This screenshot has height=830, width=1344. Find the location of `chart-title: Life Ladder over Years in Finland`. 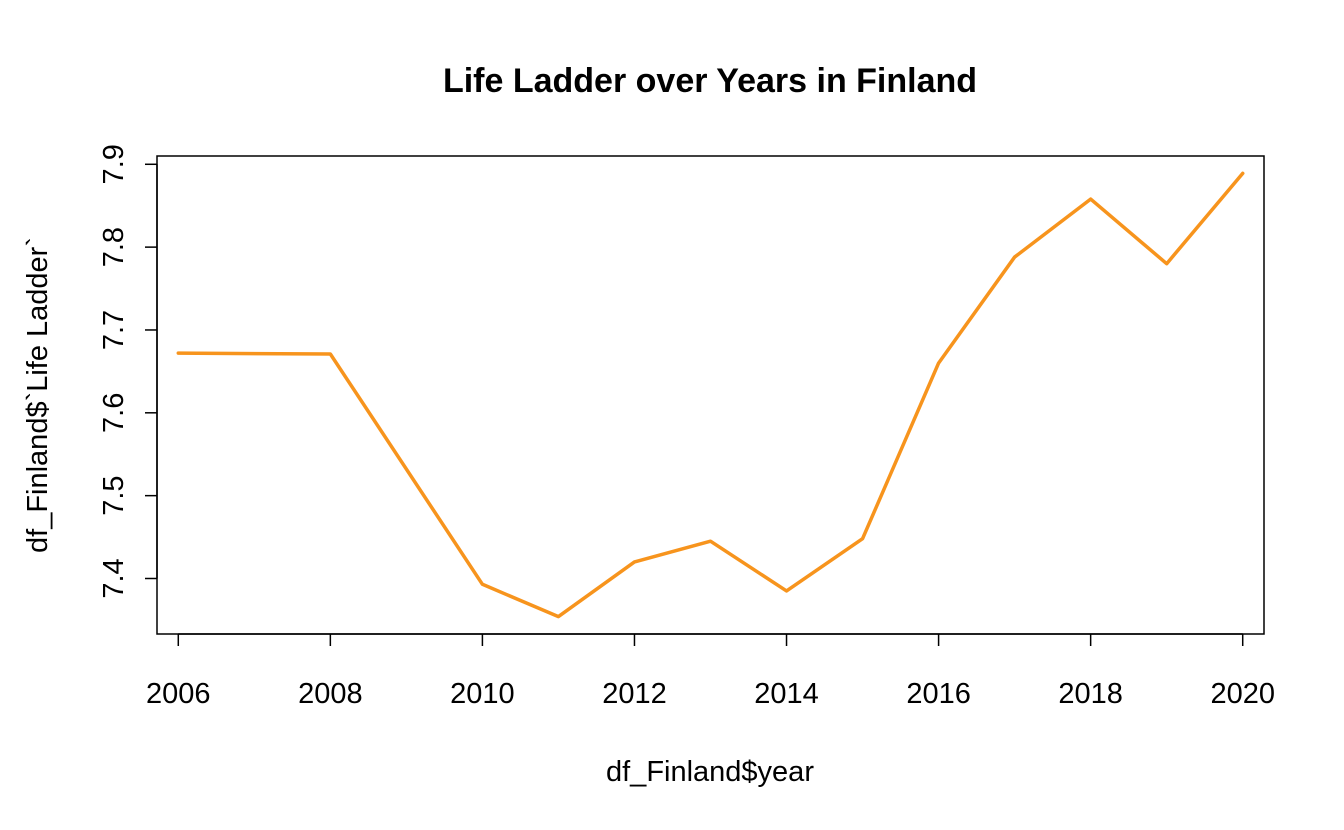

chart-title: Life Ladder over Years in Finland is located at coordinates (710, 81).